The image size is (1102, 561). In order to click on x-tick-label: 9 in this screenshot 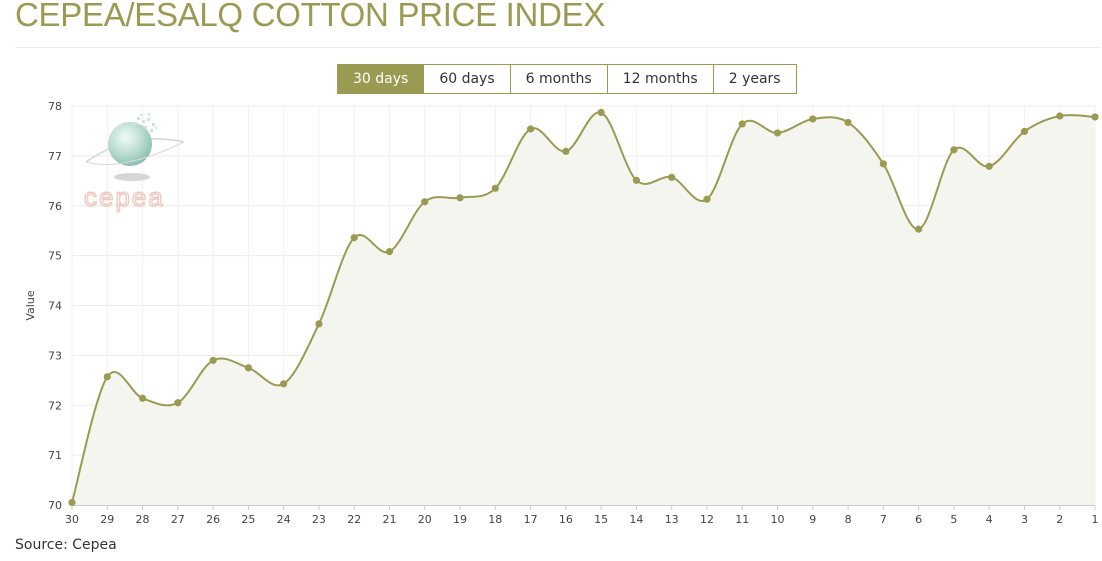, I will do `click(812, 519)`.